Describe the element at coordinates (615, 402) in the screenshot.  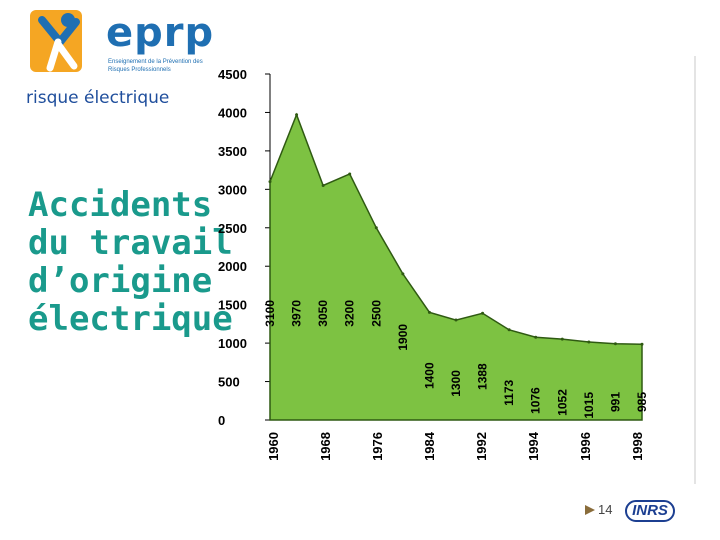
I see `data-value-label: 991` at that location.